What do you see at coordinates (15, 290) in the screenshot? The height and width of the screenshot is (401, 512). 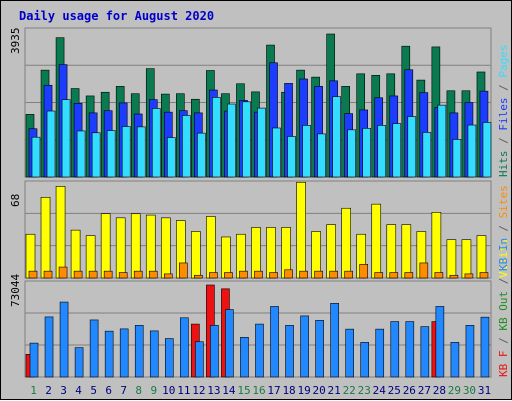 I see `panel-max-label-bottom: 73044` at bounding box center [15, 290].